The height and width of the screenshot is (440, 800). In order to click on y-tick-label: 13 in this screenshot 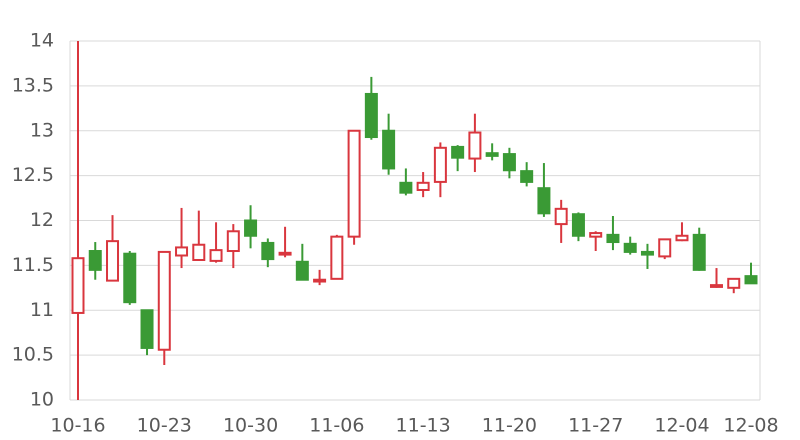, I will do `click(42, 130)`.